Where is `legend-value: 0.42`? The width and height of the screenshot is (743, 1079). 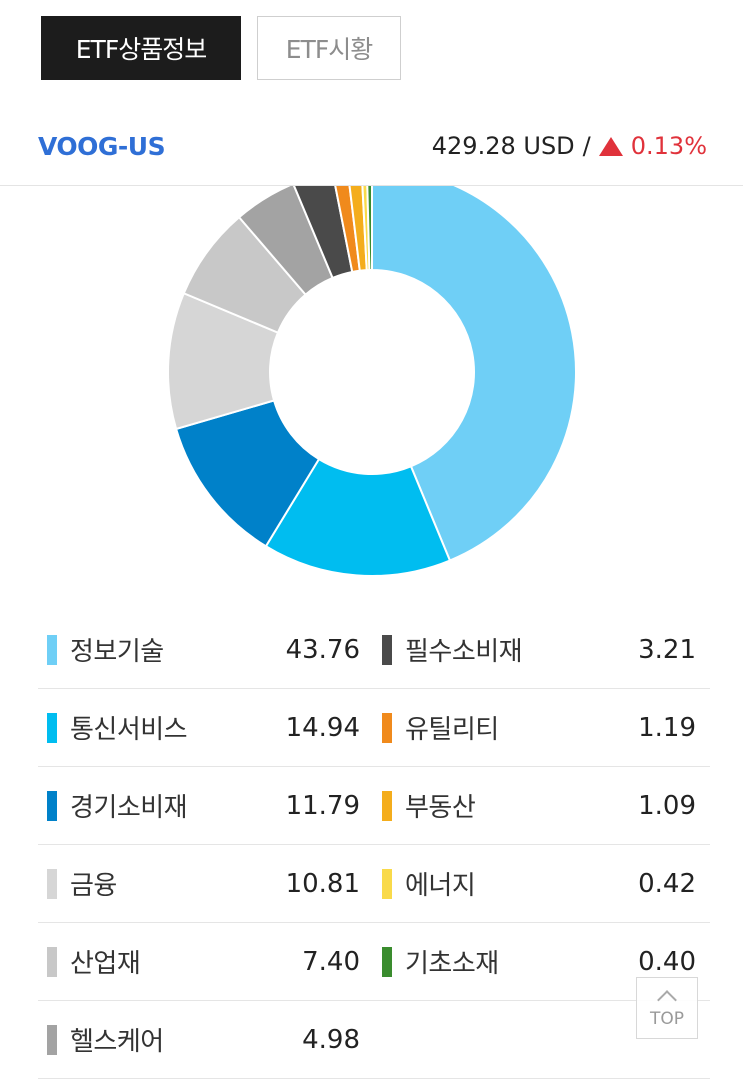 legend-value: 0.42 is located at coordinates (667, 883).